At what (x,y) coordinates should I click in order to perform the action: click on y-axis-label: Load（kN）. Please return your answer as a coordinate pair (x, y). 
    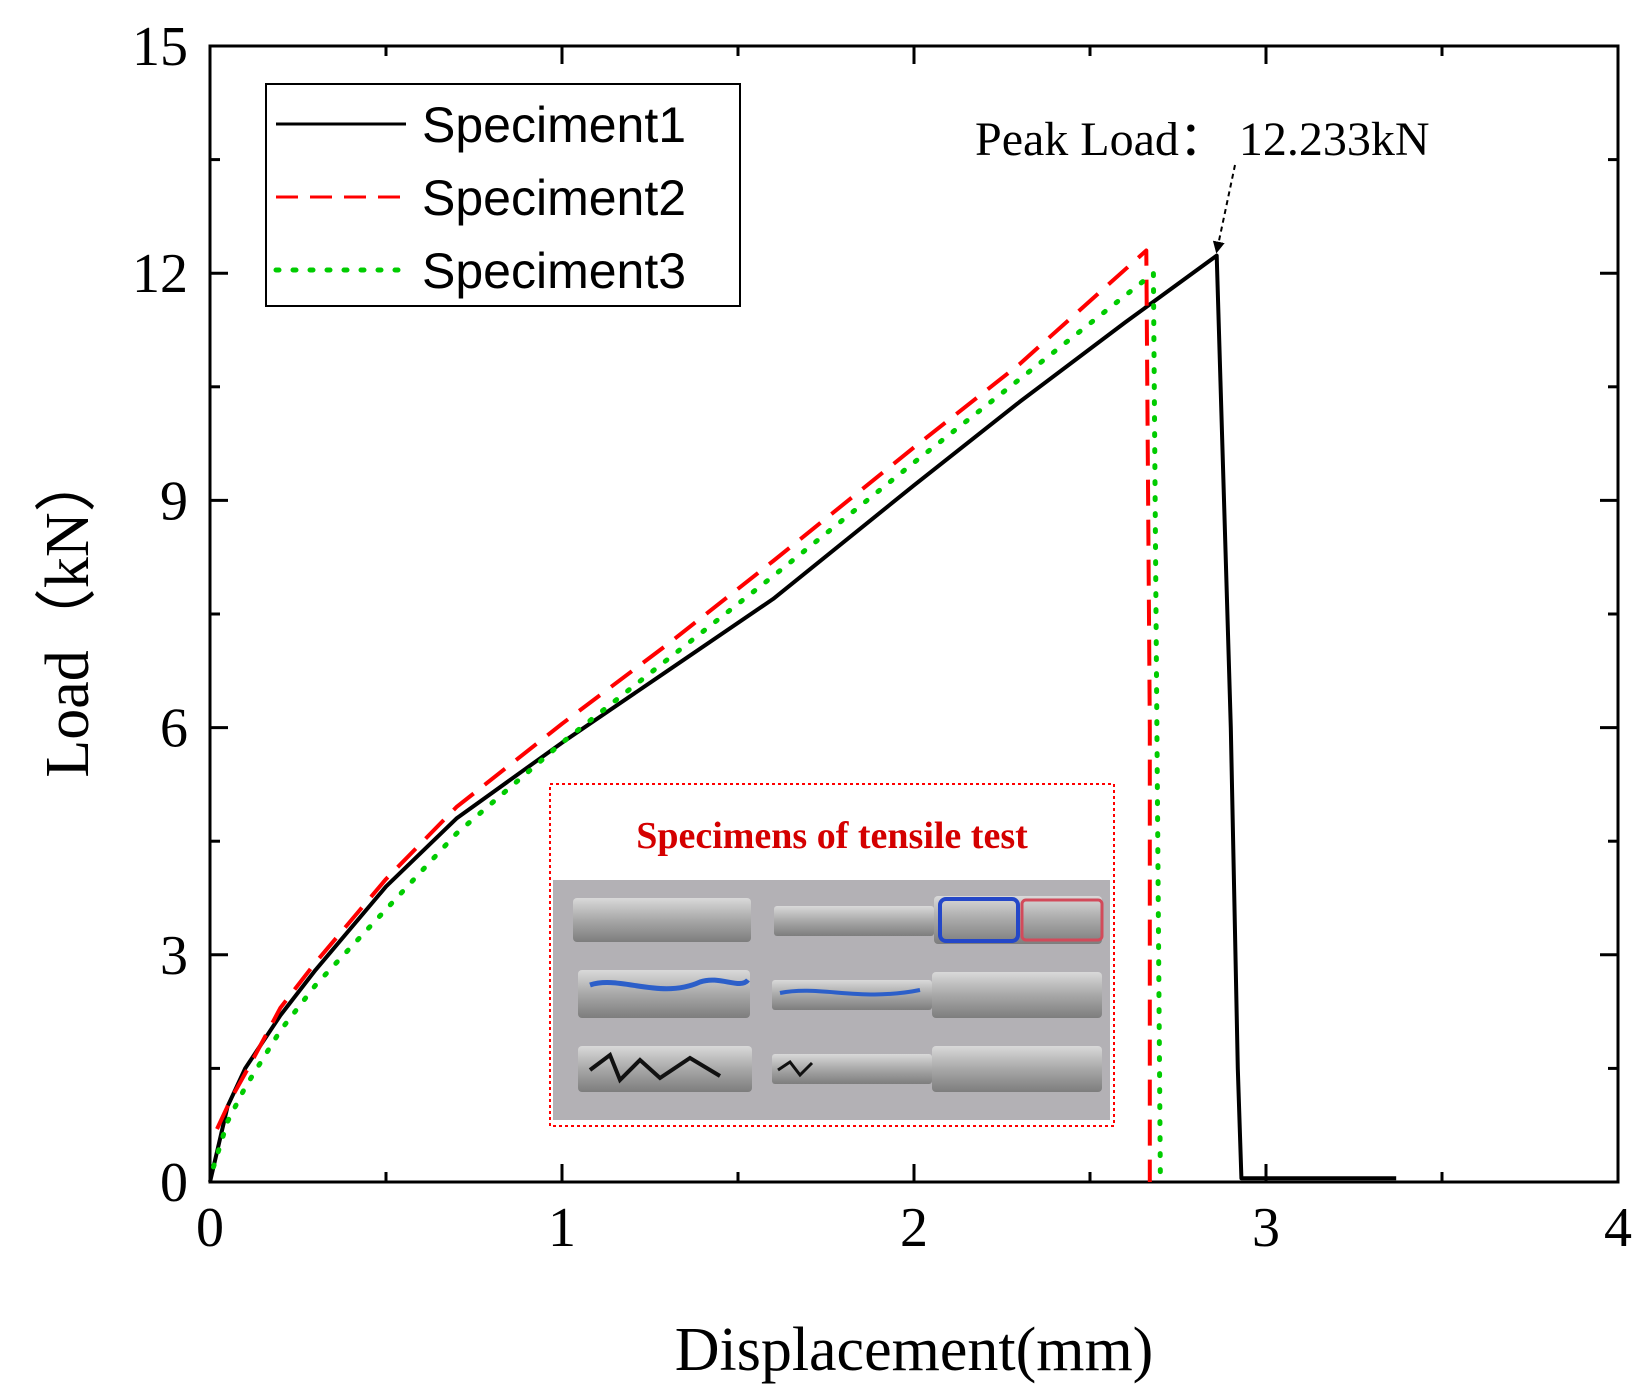
    Looking at the image, I should click on (68, 613).